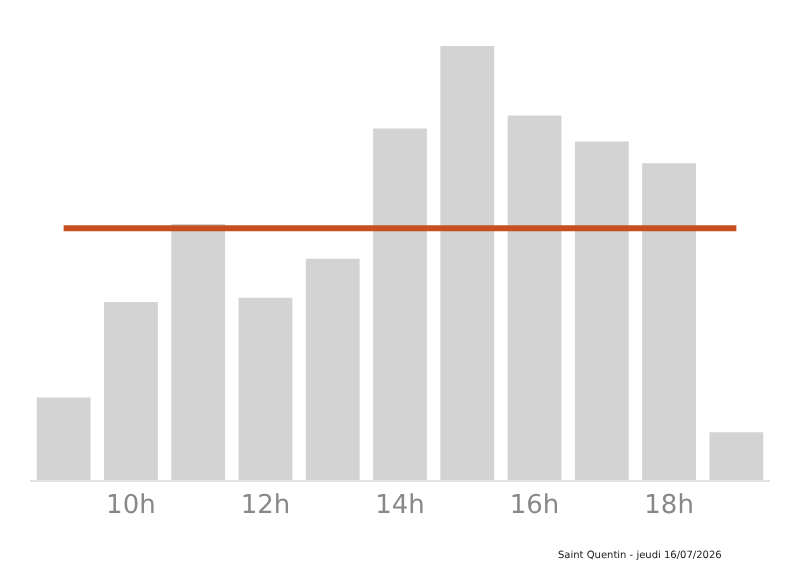 The width and height of the screenshot is (800, 572). What do you see at coordinates (131, 506) in the screenshot?
I see `x-tick-label: 10h` at bounding box center [131, 506].